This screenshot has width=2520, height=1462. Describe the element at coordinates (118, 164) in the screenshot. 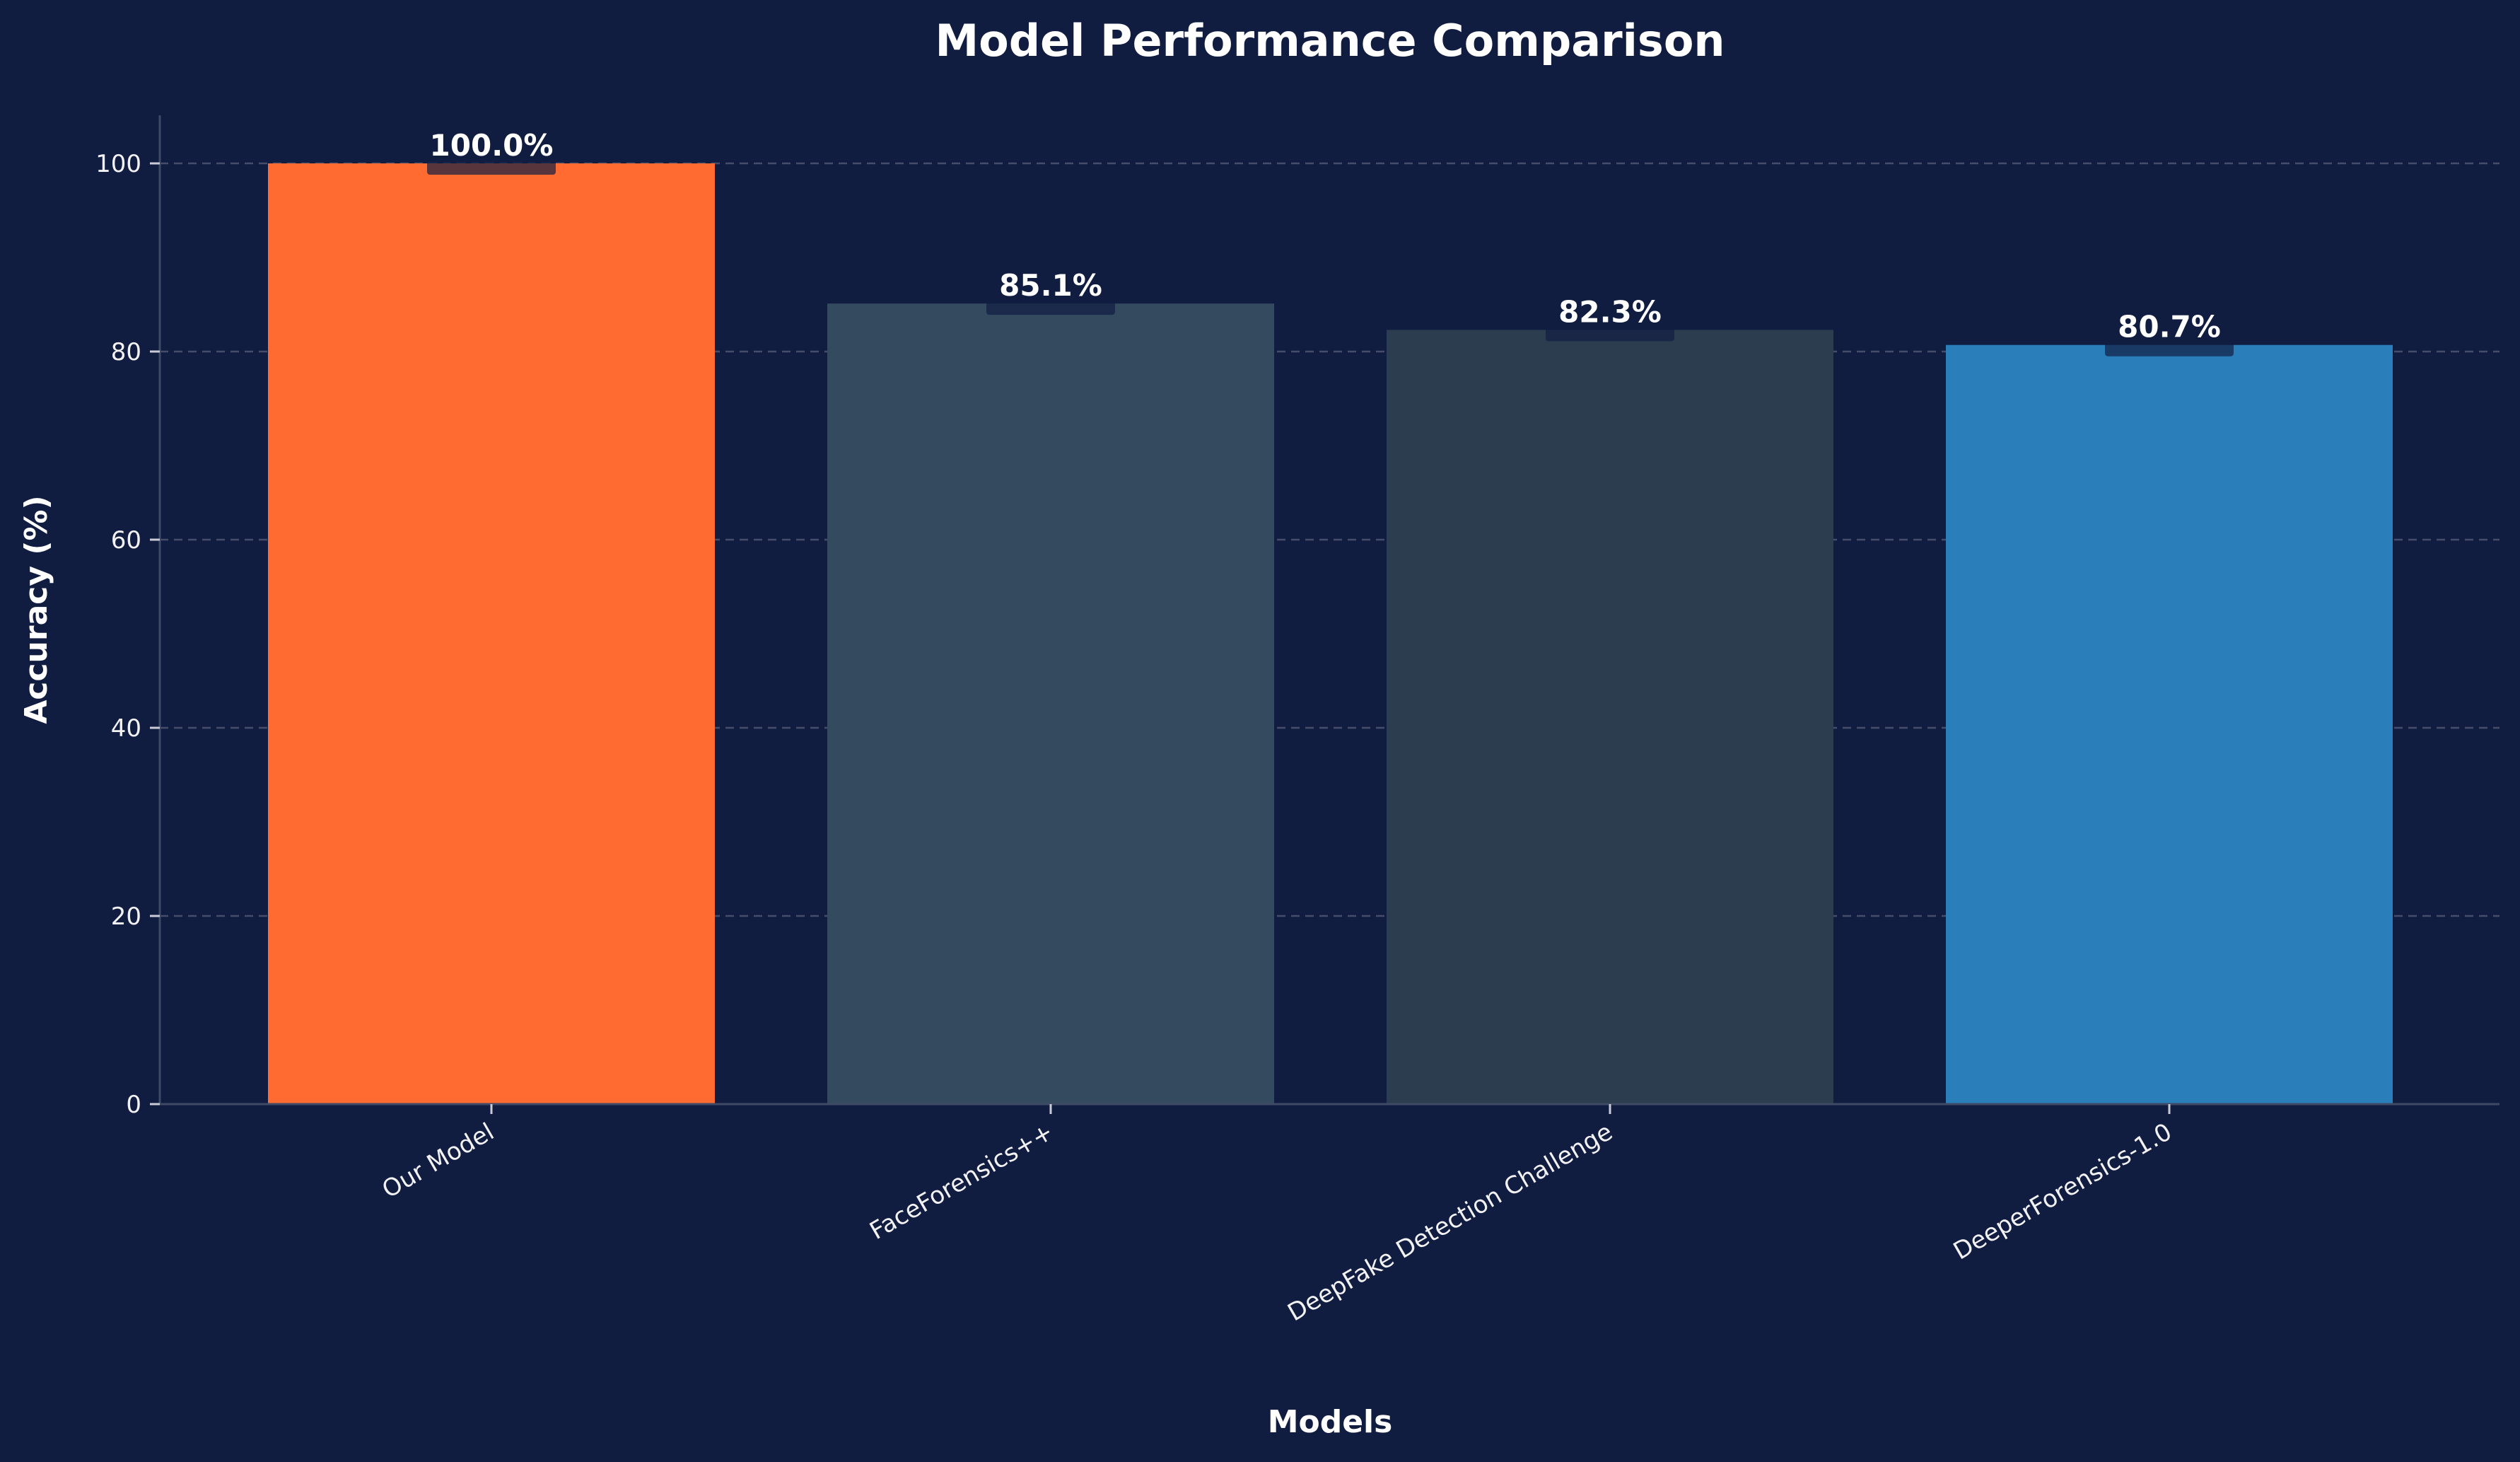

I see `y-tick-label-100: 100` at that location.